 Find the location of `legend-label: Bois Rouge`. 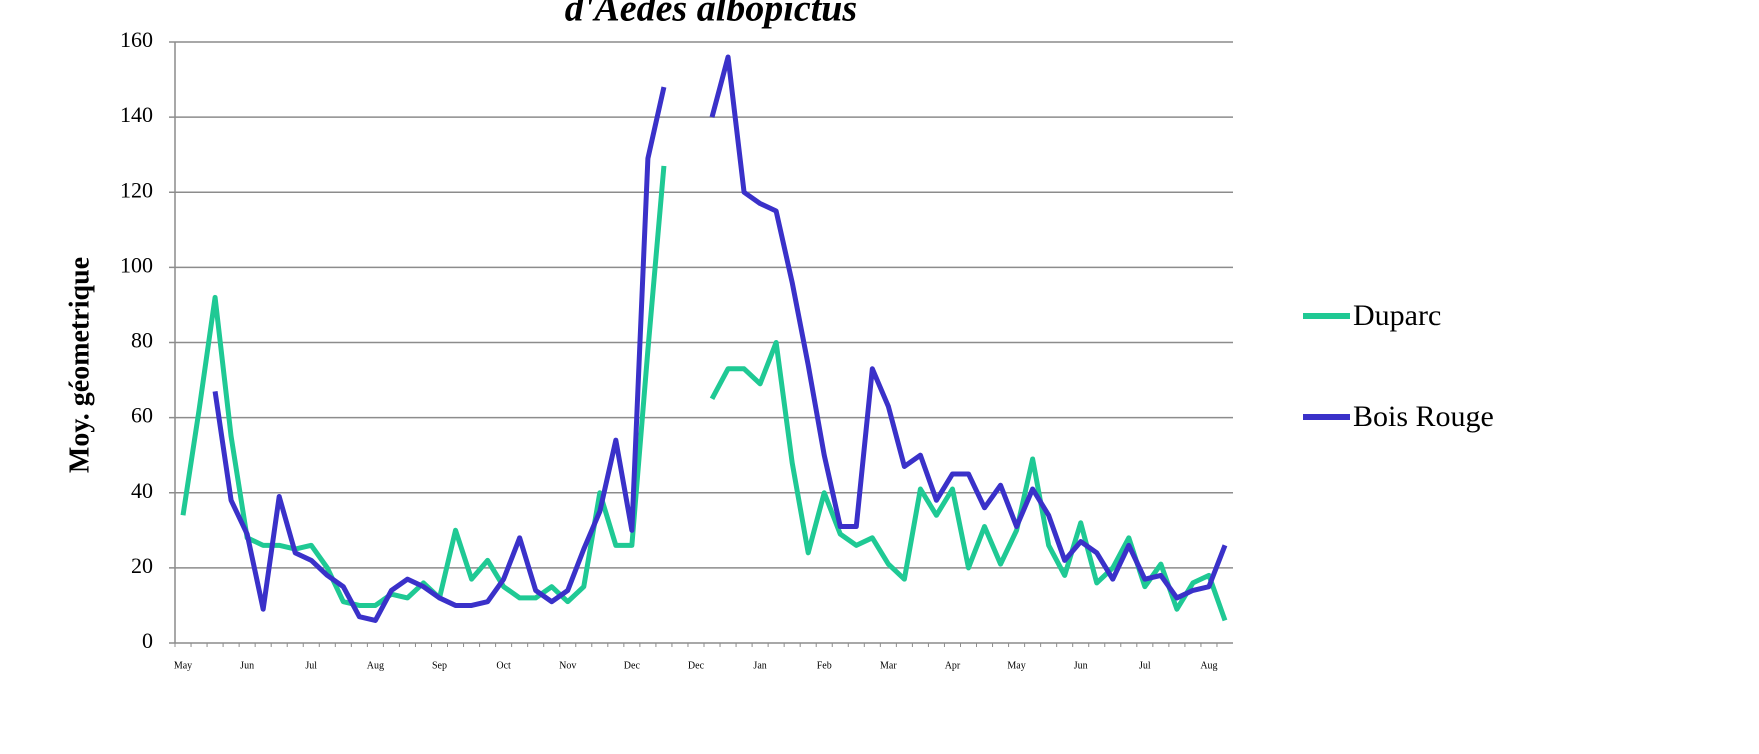

legend-label: Bois Rouge is located at coordinates (1423, 416).